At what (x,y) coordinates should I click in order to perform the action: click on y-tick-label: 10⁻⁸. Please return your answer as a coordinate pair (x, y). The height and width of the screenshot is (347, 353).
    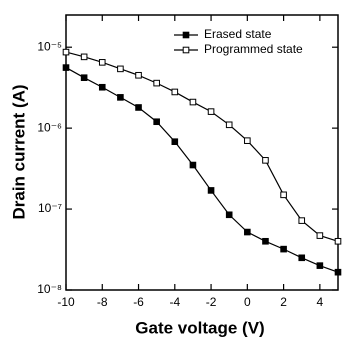
    Looking at the image, I should click on (49, 289).